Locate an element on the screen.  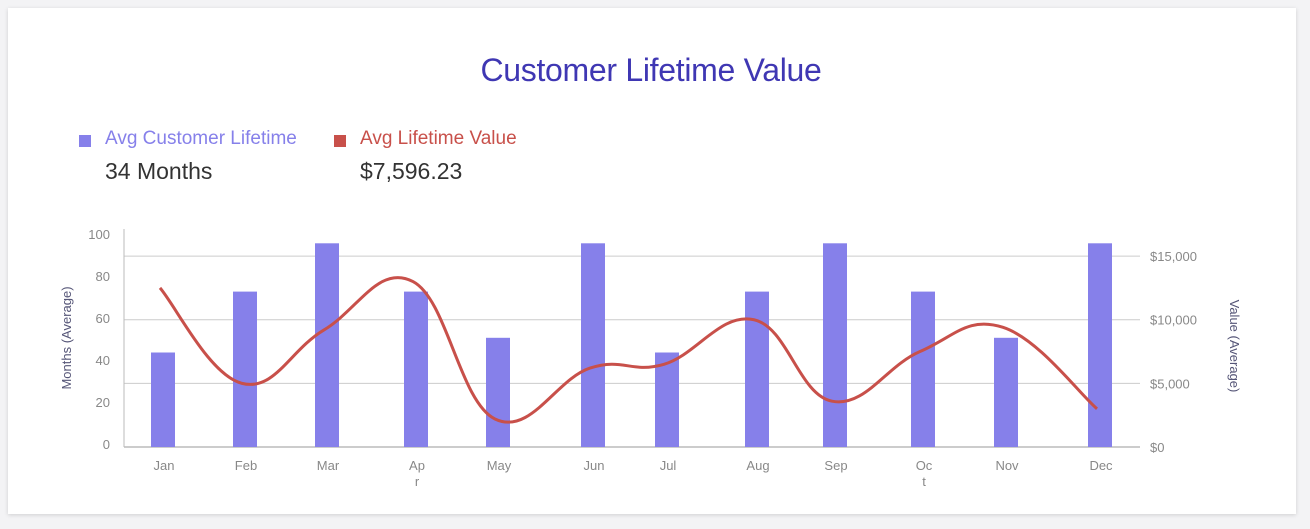
legend-swatch-lifetime-value is located at coordinates (340, 141).